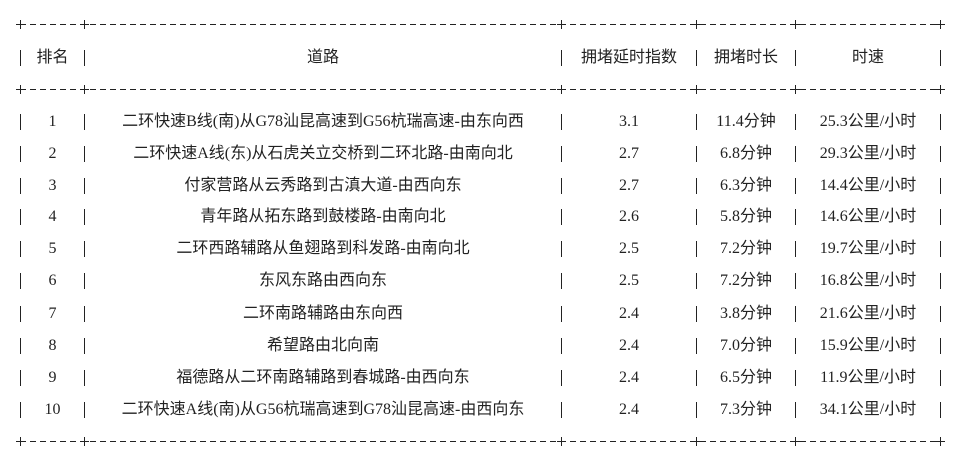 The image size is (959, 464). I want to click on table-cell: 7.3分钟, so click(745, 409).